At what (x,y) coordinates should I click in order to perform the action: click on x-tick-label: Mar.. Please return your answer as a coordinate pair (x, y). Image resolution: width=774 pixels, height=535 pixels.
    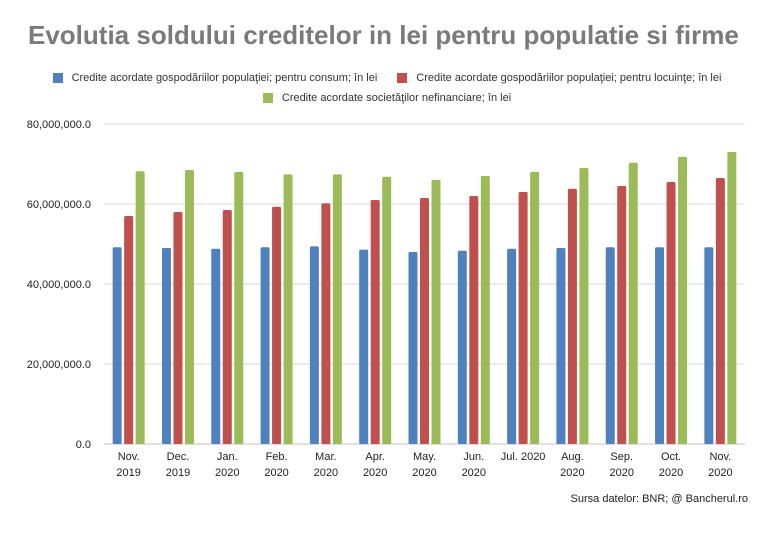
    Looking at the image, I should click on (325, 457).